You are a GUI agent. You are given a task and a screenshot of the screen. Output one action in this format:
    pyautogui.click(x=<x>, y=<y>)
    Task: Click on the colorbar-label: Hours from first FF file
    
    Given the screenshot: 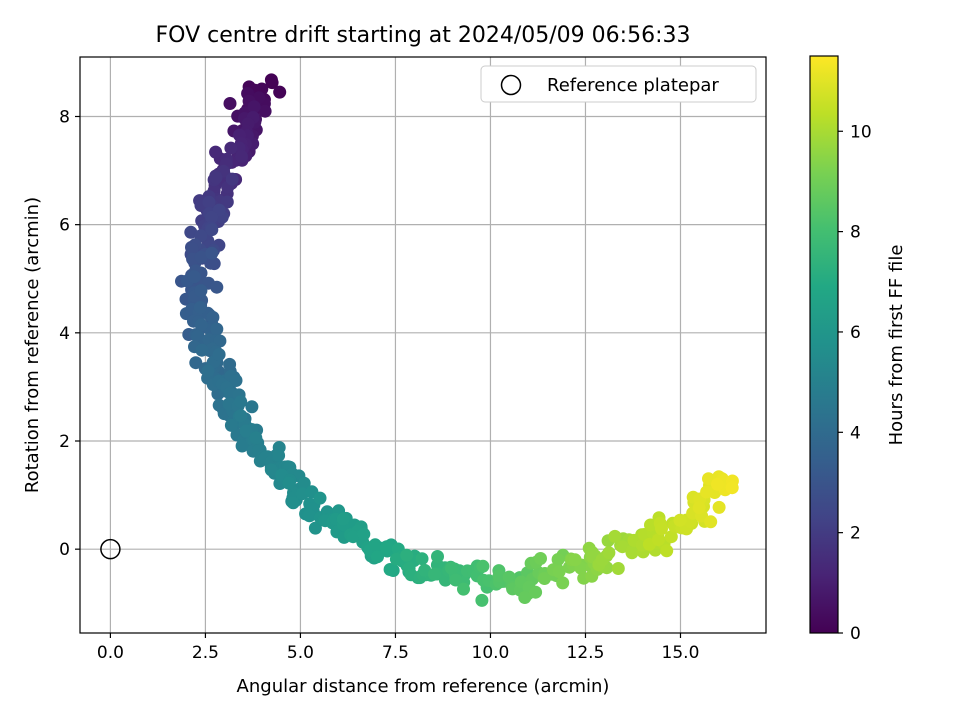 What is the action you would take?
    pyautogui.click(x=896, y=345)
    